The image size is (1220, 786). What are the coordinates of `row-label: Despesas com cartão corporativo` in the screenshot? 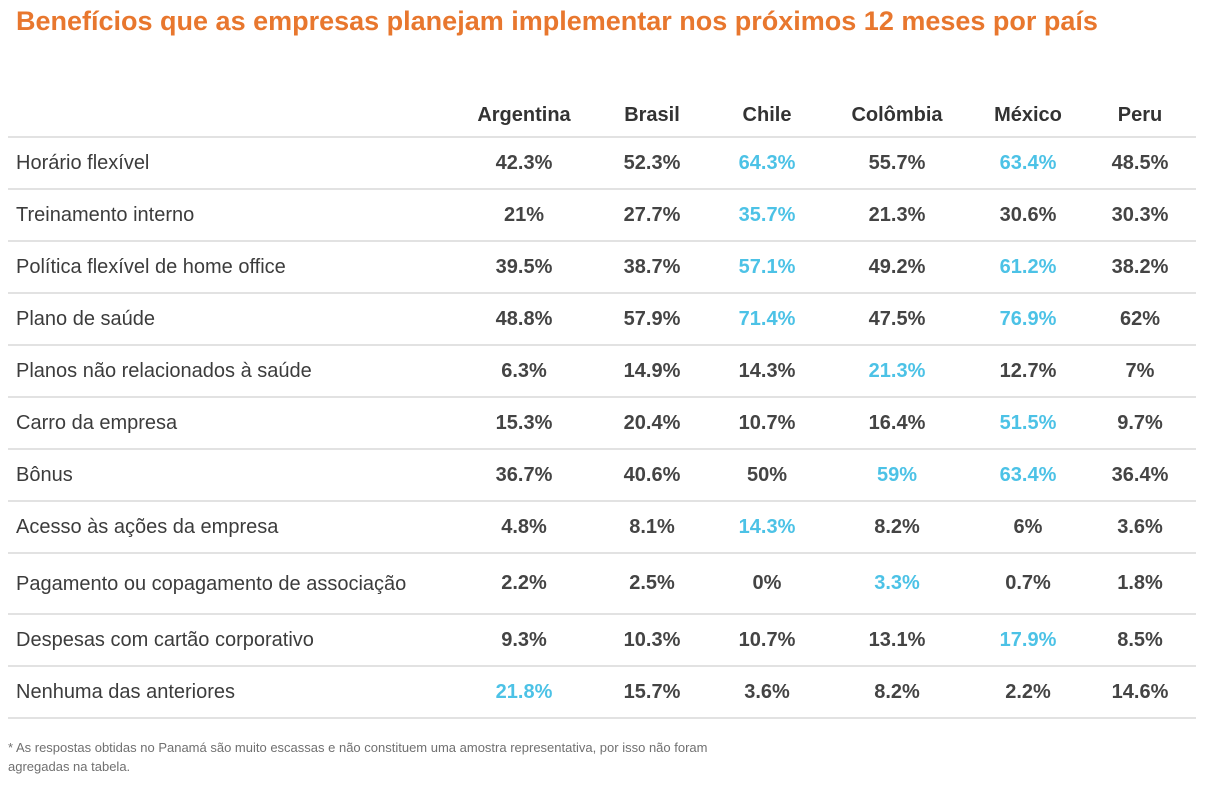 It's located at (165, 640).